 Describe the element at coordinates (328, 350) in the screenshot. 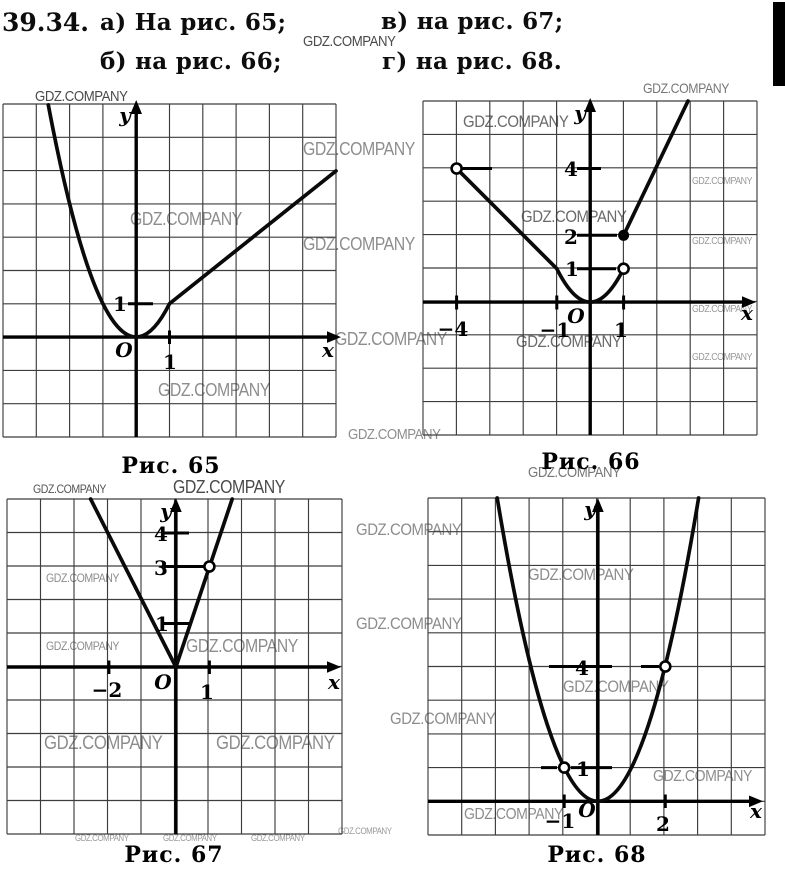

I see `fig65-x-axis-label: x` at that location.